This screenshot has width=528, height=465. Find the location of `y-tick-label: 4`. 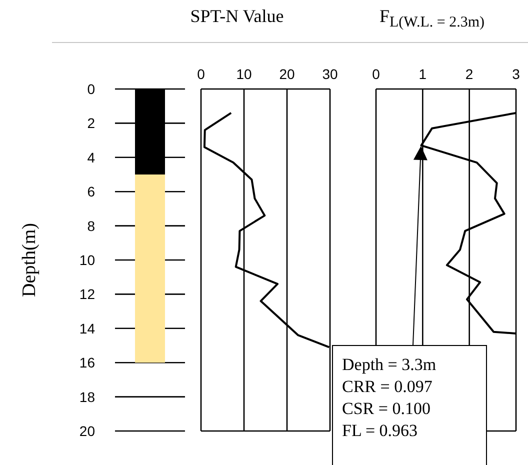

y-tick-label: 4 is located at coordinates (91, 157).